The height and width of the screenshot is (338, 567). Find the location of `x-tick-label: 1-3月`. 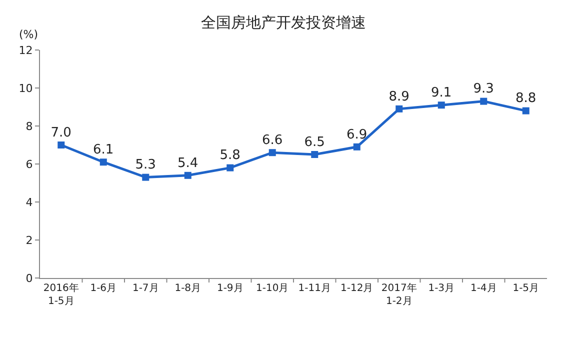

x-tick-label: 1-3月 is located at coordinates (441, 288).